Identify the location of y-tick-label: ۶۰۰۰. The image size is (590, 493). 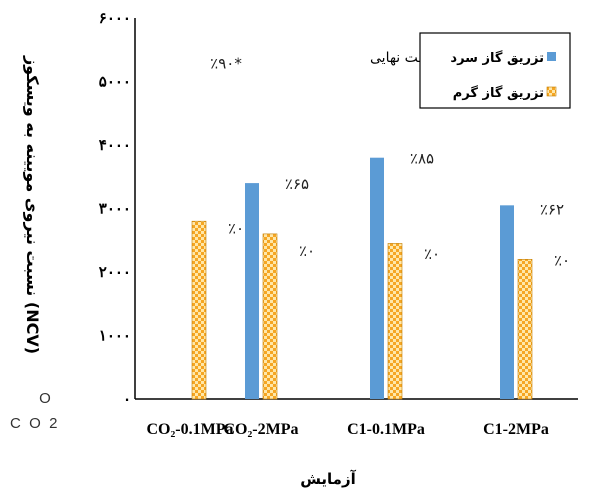
(115, 18).